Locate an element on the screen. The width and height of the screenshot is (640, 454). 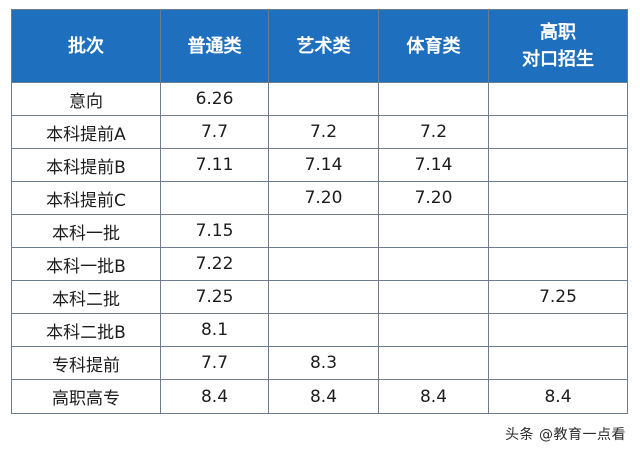
table-row: 专科提前 7.7 8.3 is located at coordinates (319, 363).